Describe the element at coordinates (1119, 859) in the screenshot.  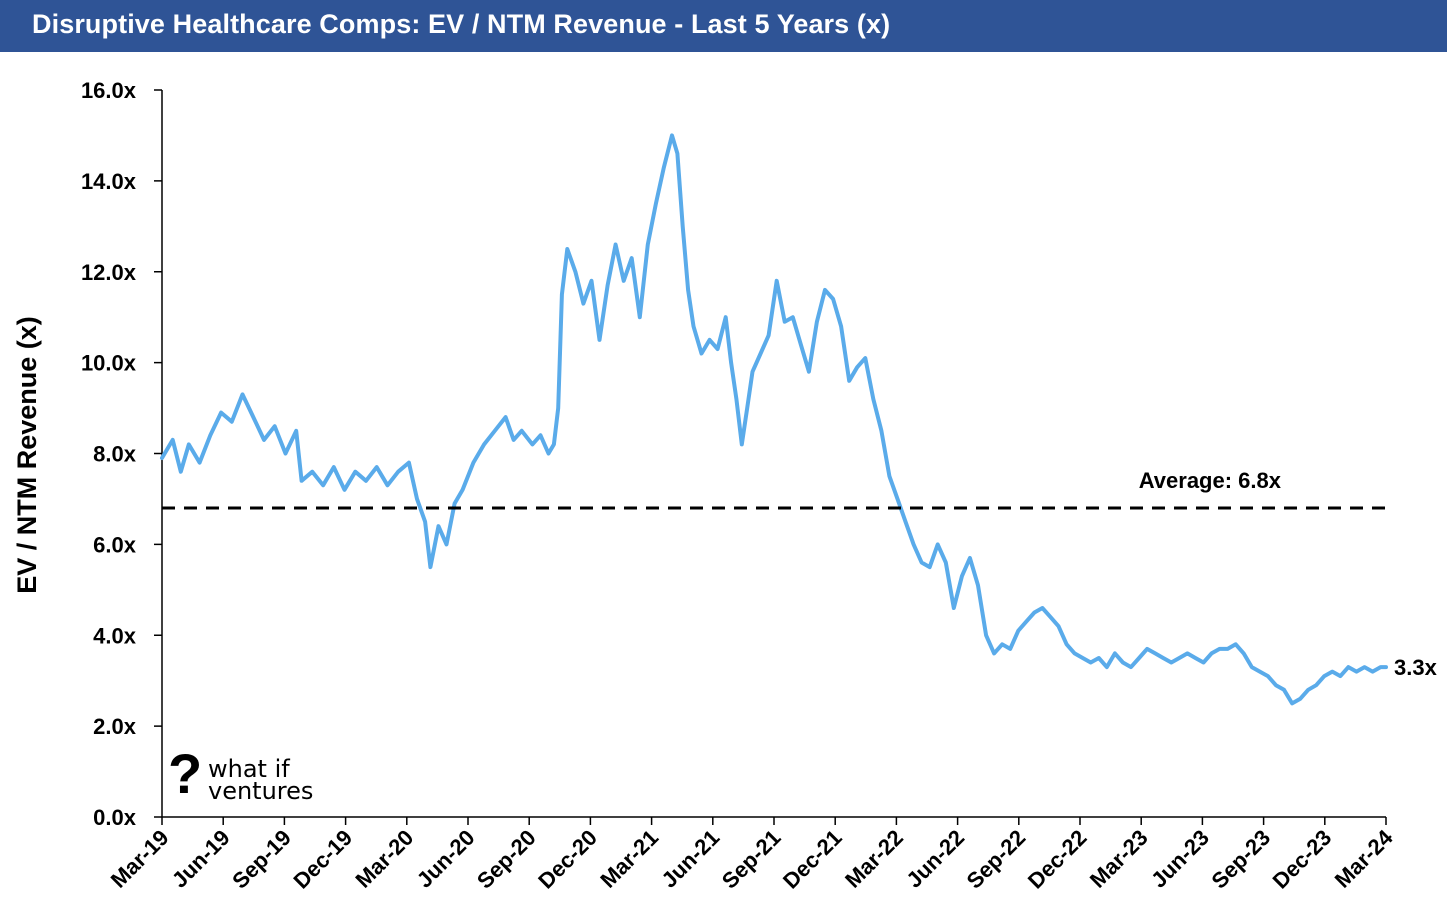
I see `x-tick-label: Mar-23` at that location.